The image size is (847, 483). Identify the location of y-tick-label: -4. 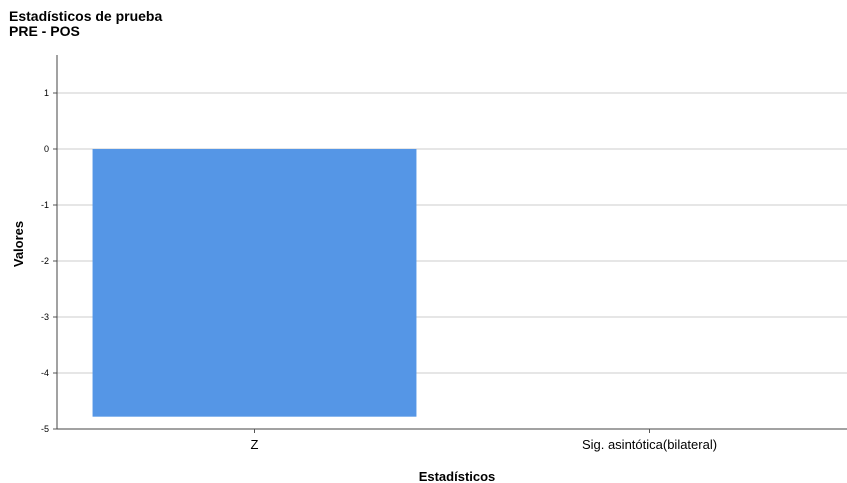
(45, 373).